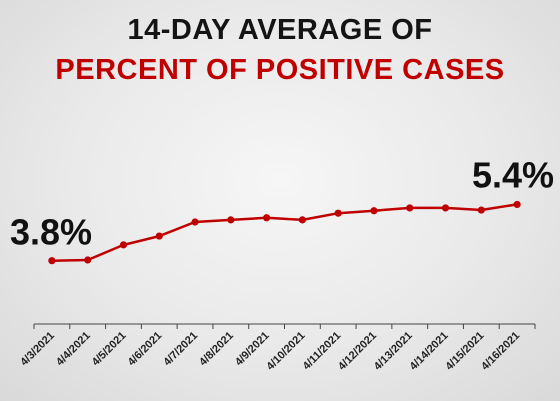 This screenshot has height=401, width=560. What do you see at coordinates (37, 349) in the screenshot?
I see `x-tick-label: 4/3/2021` at bounding box center [37, 349].